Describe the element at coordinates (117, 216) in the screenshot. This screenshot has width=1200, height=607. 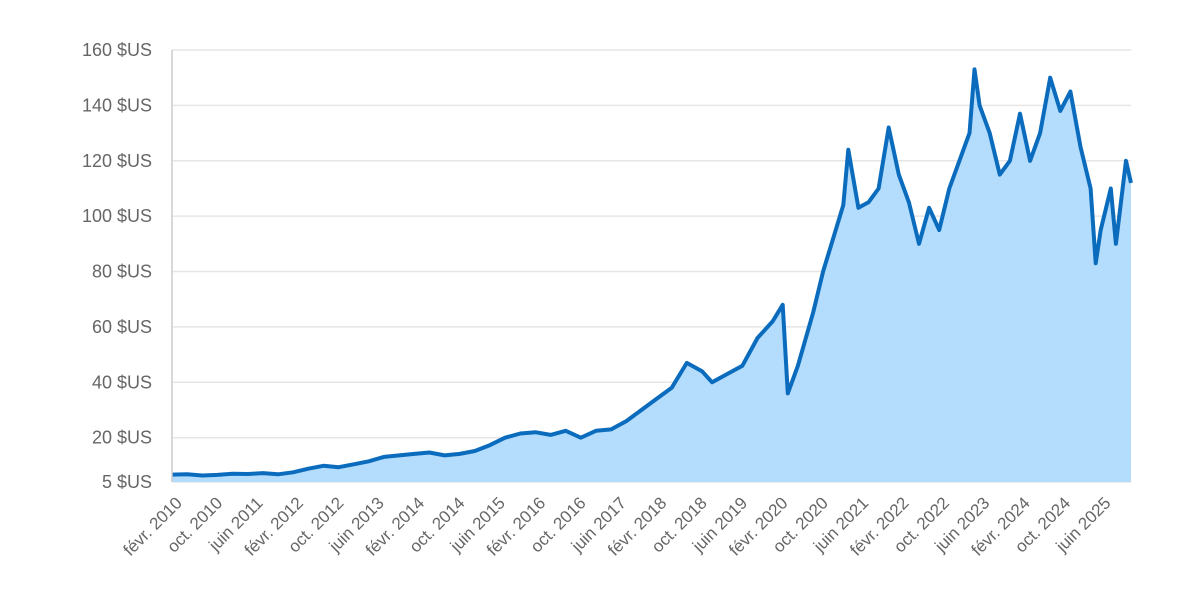
I see `y-tick-label: 100 $US` at that location.